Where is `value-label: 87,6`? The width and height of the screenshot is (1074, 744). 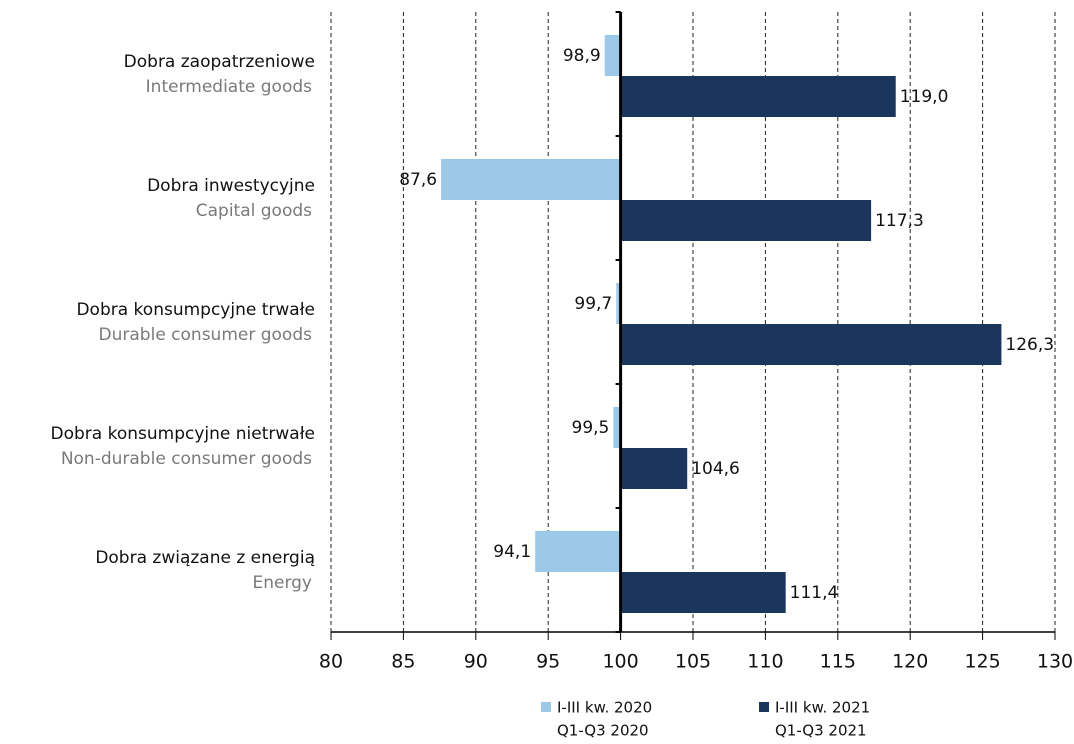
value-label: 87,6 is located at coordinates (418, 180).